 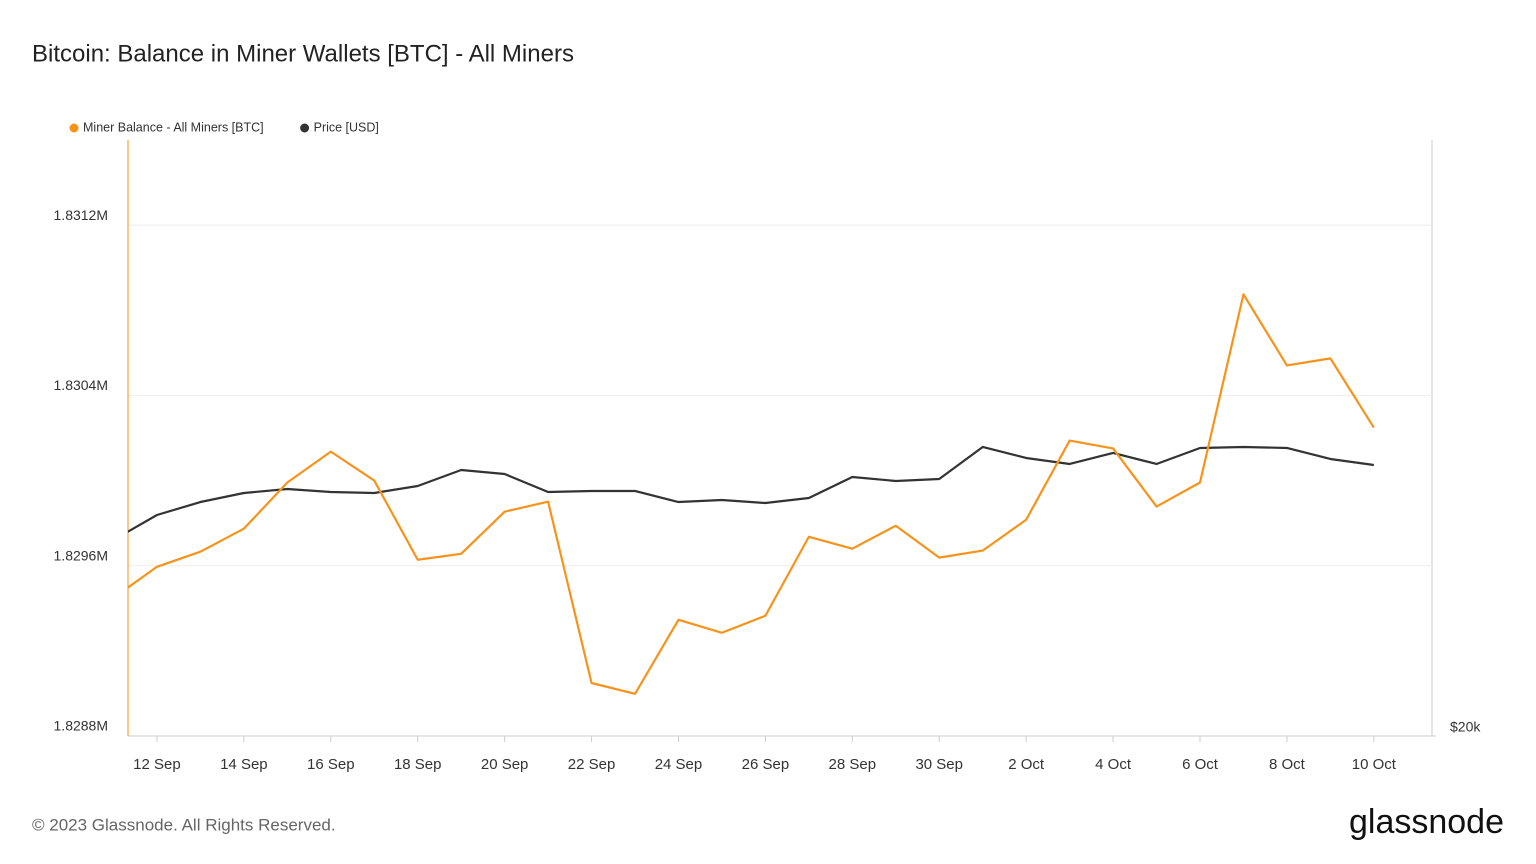 What do you see at coordinates (1026, 764) in the screenshot?
I see `x-tick-label: 2 Oct` at bounding box center [1026, 764].